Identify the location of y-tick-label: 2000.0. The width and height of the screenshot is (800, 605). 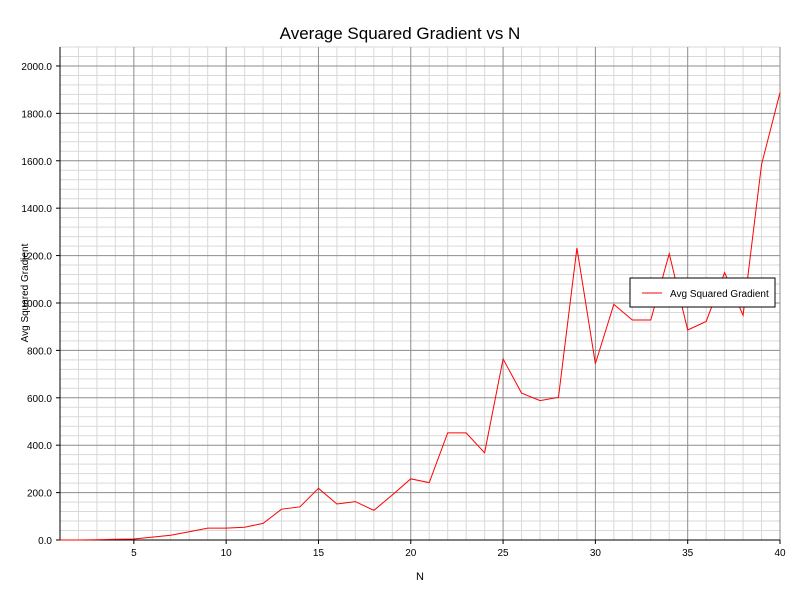
(36, 67).